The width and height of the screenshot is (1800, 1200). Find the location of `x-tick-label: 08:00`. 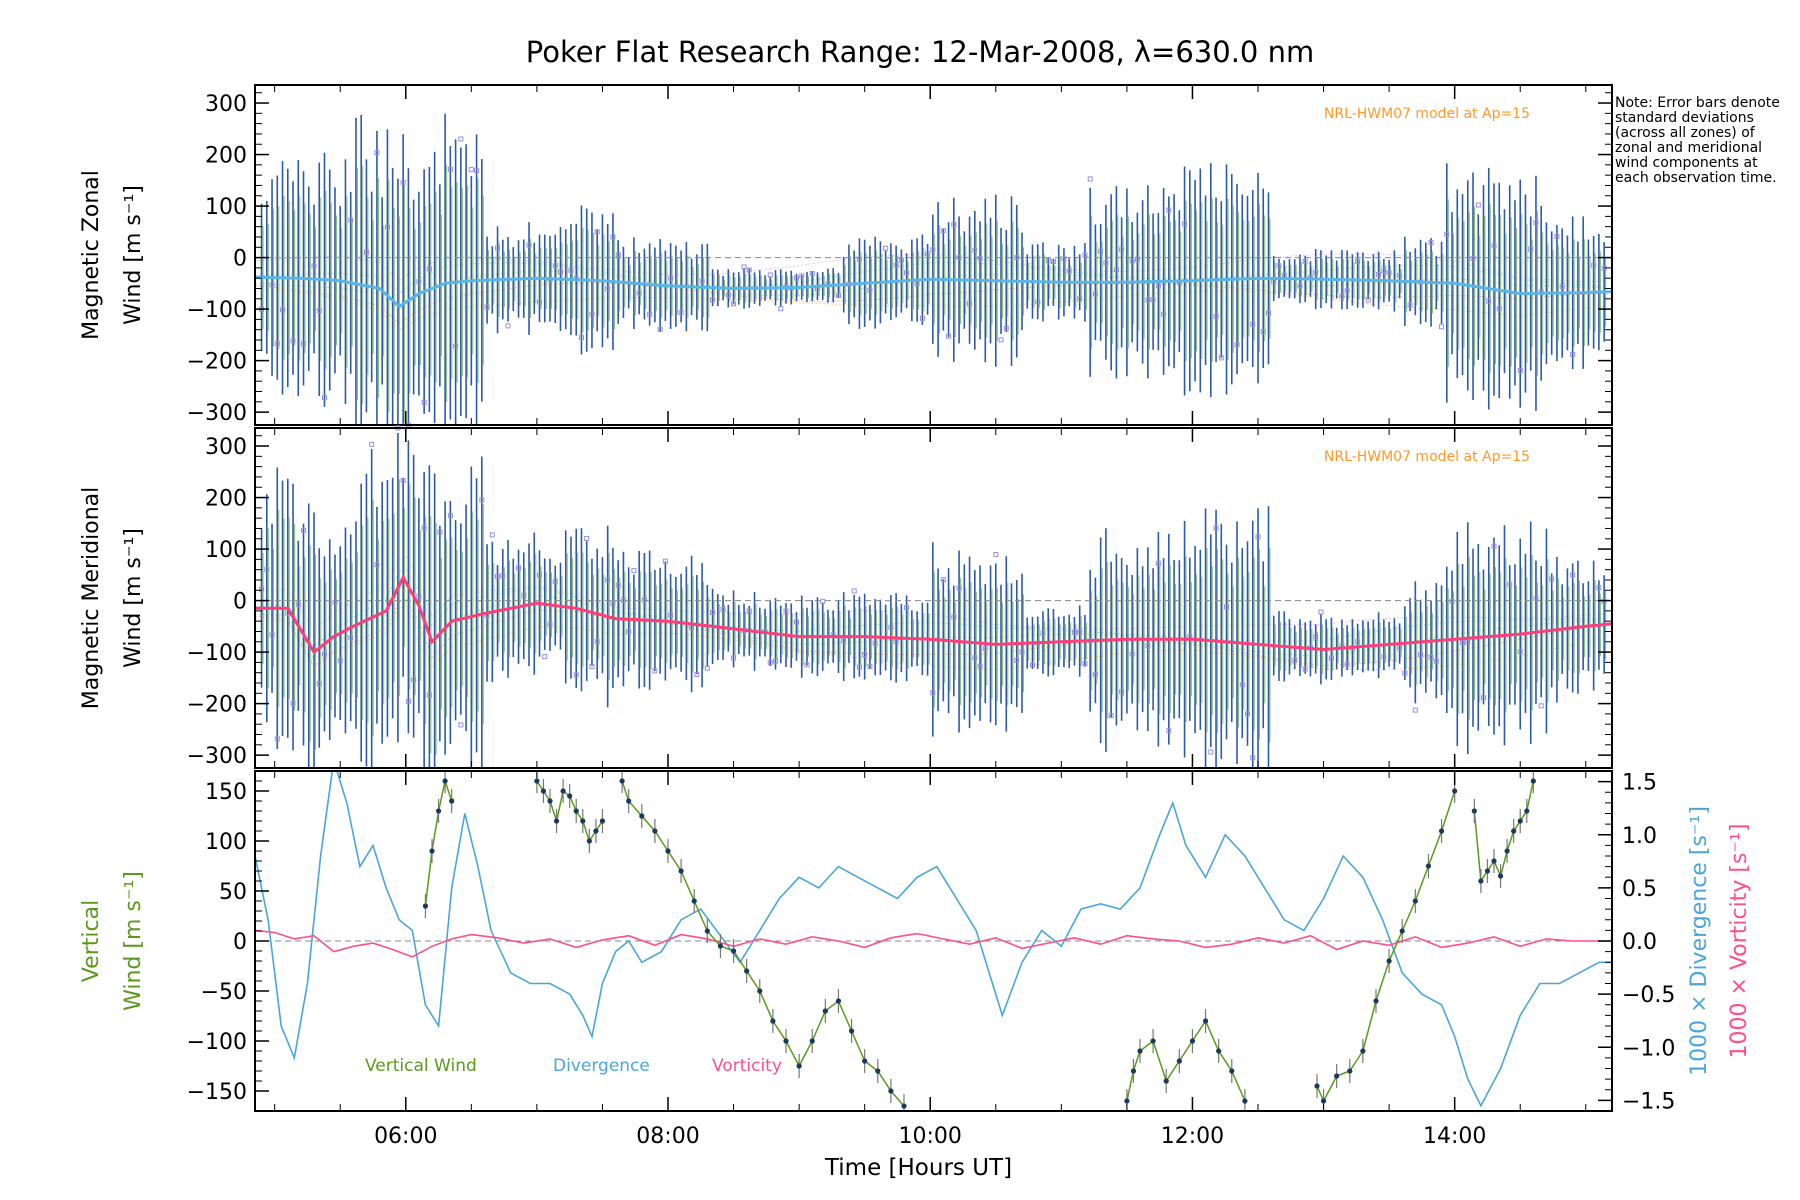

x-tick-label: 08:00 is located at coordinates (667, 1136).